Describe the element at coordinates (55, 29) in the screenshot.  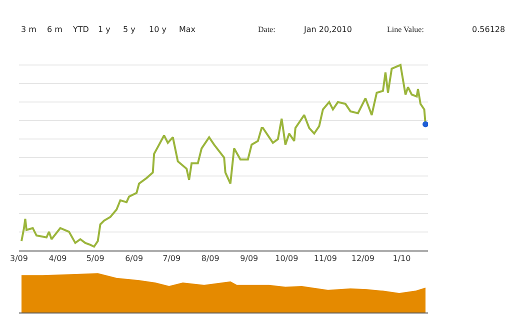
I see `text: 6 m` at that location.